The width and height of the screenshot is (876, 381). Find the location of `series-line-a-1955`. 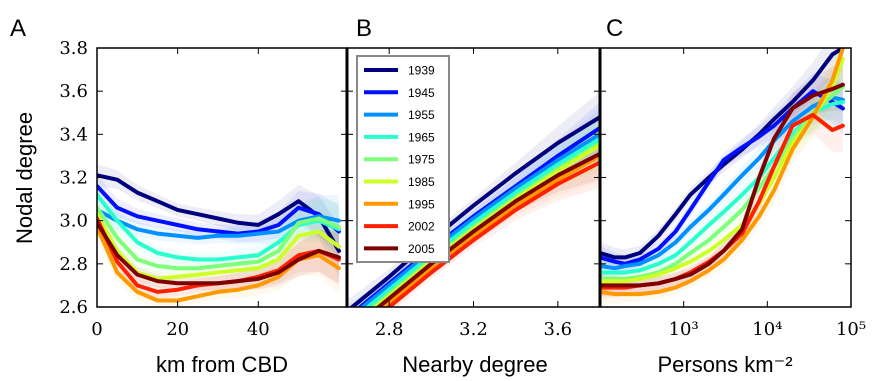

series-line-a-1955 is located at coordinates (219, 223).